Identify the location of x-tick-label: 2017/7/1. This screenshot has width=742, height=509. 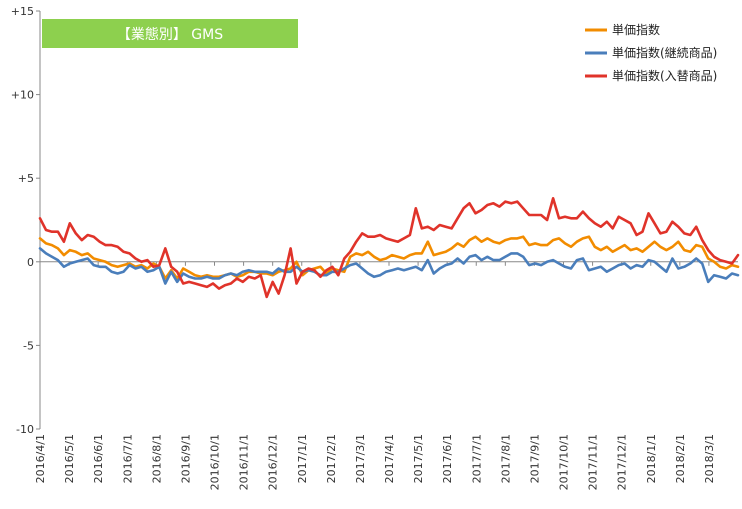
(476, 458).